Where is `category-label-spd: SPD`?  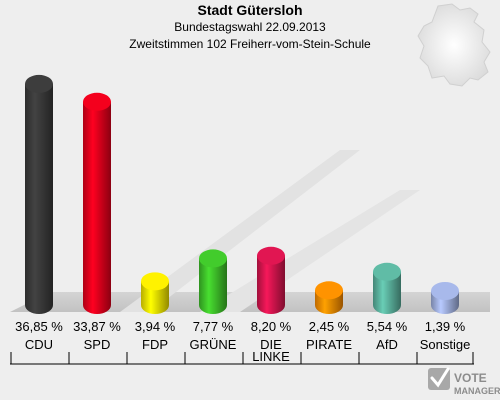
category-label-spd: SPD is located at coordinates (97, 344).